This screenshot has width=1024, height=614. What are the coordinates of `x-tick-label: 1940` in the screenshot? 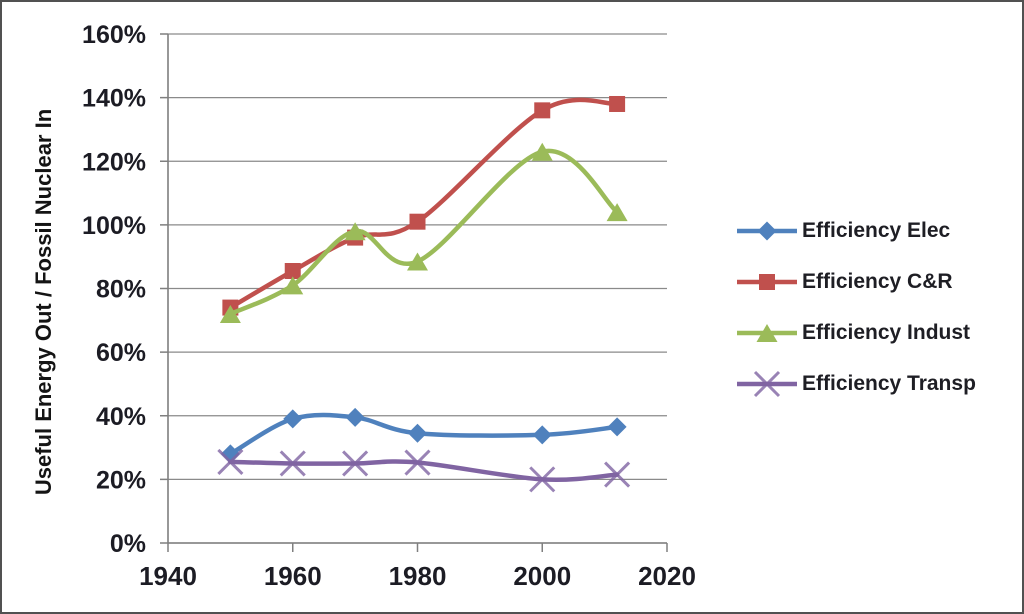 It's located at (168, 576).